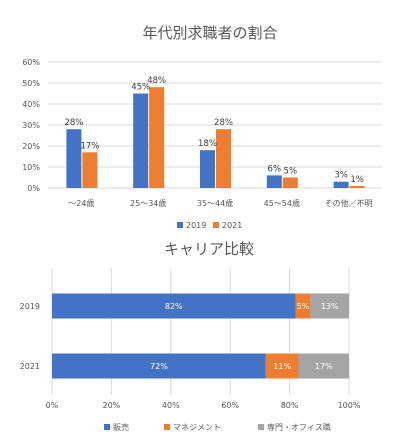 This screenshot has width=418, height=448. I want to click on data-label: 18%, so click(207, 144).